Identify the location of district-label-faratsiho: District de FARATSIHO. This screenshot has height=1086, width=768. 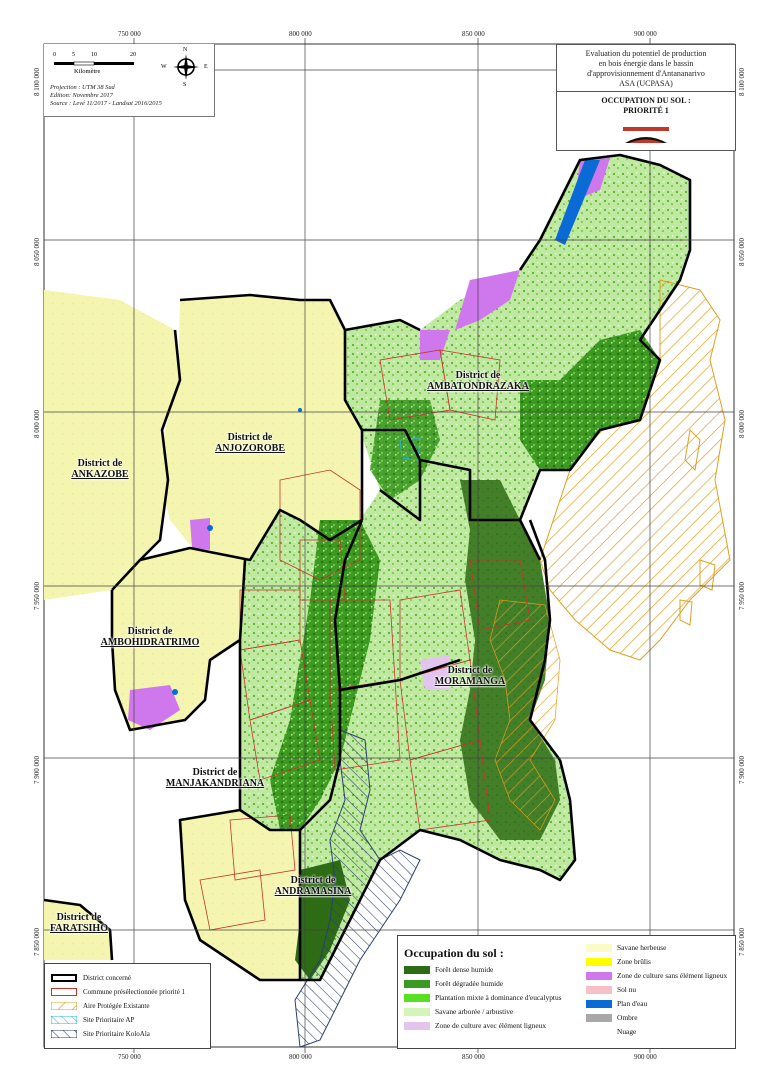
(79, 923).